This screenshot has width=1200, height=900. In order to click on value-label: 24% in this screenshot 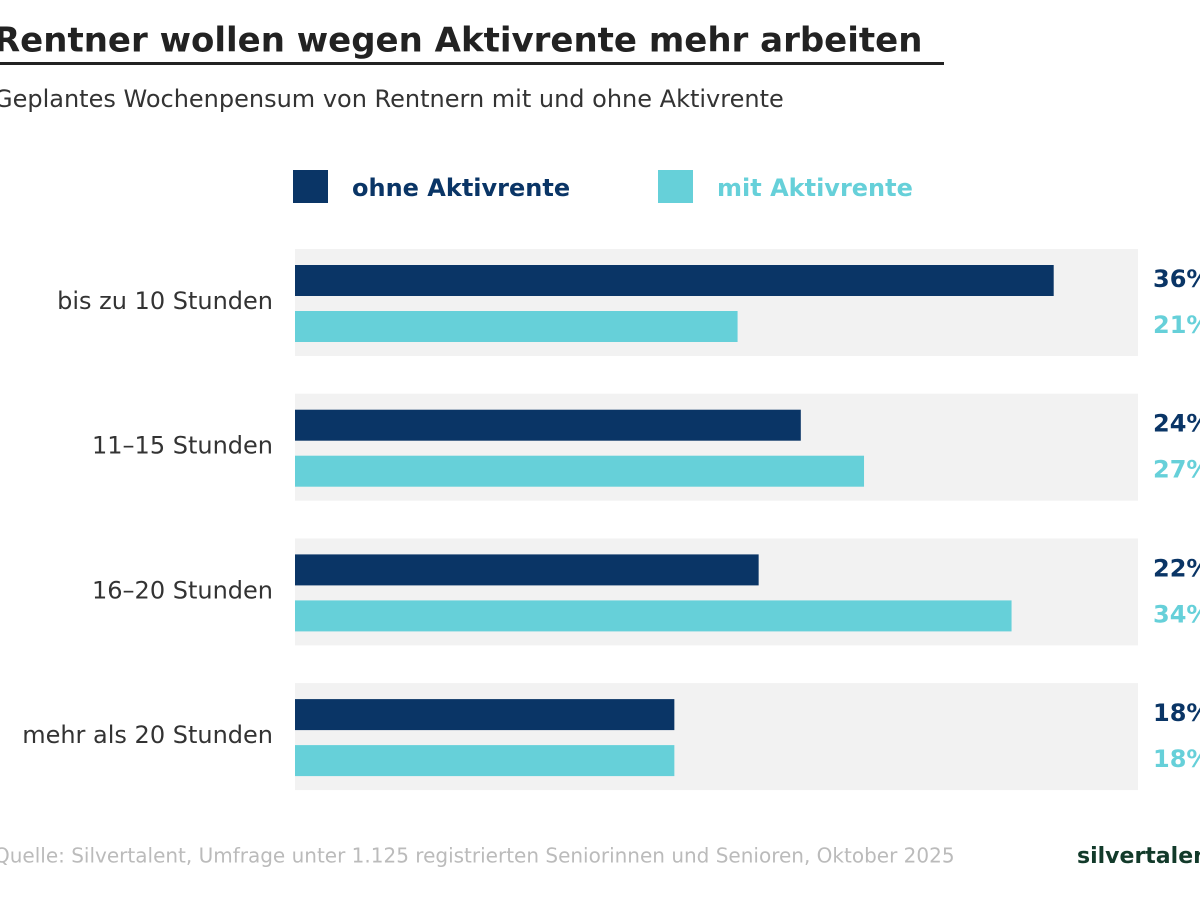, I will do `click(1176, 424)`.